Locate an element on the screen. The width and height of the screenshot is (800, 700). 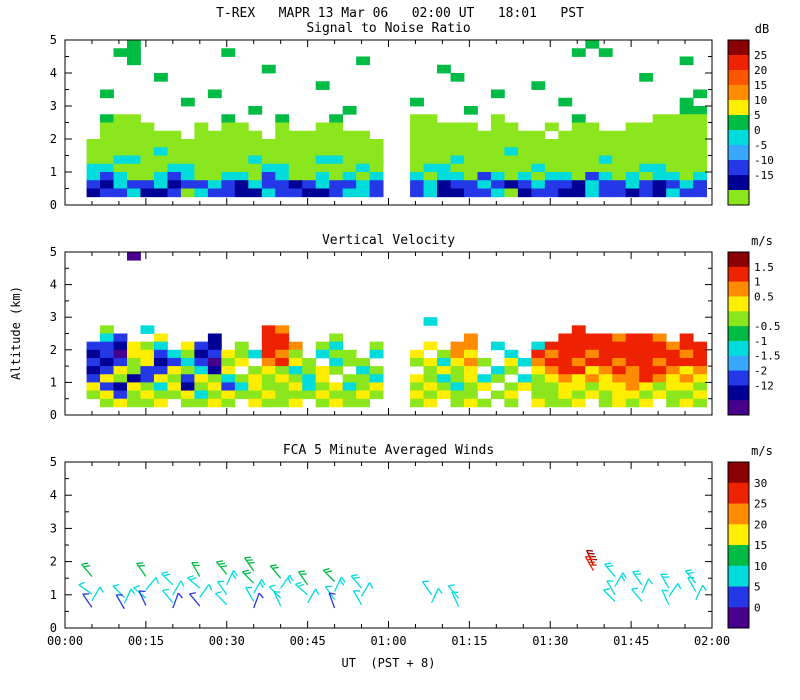
svg-text: 02:00 is located at coordinates (712, 641).